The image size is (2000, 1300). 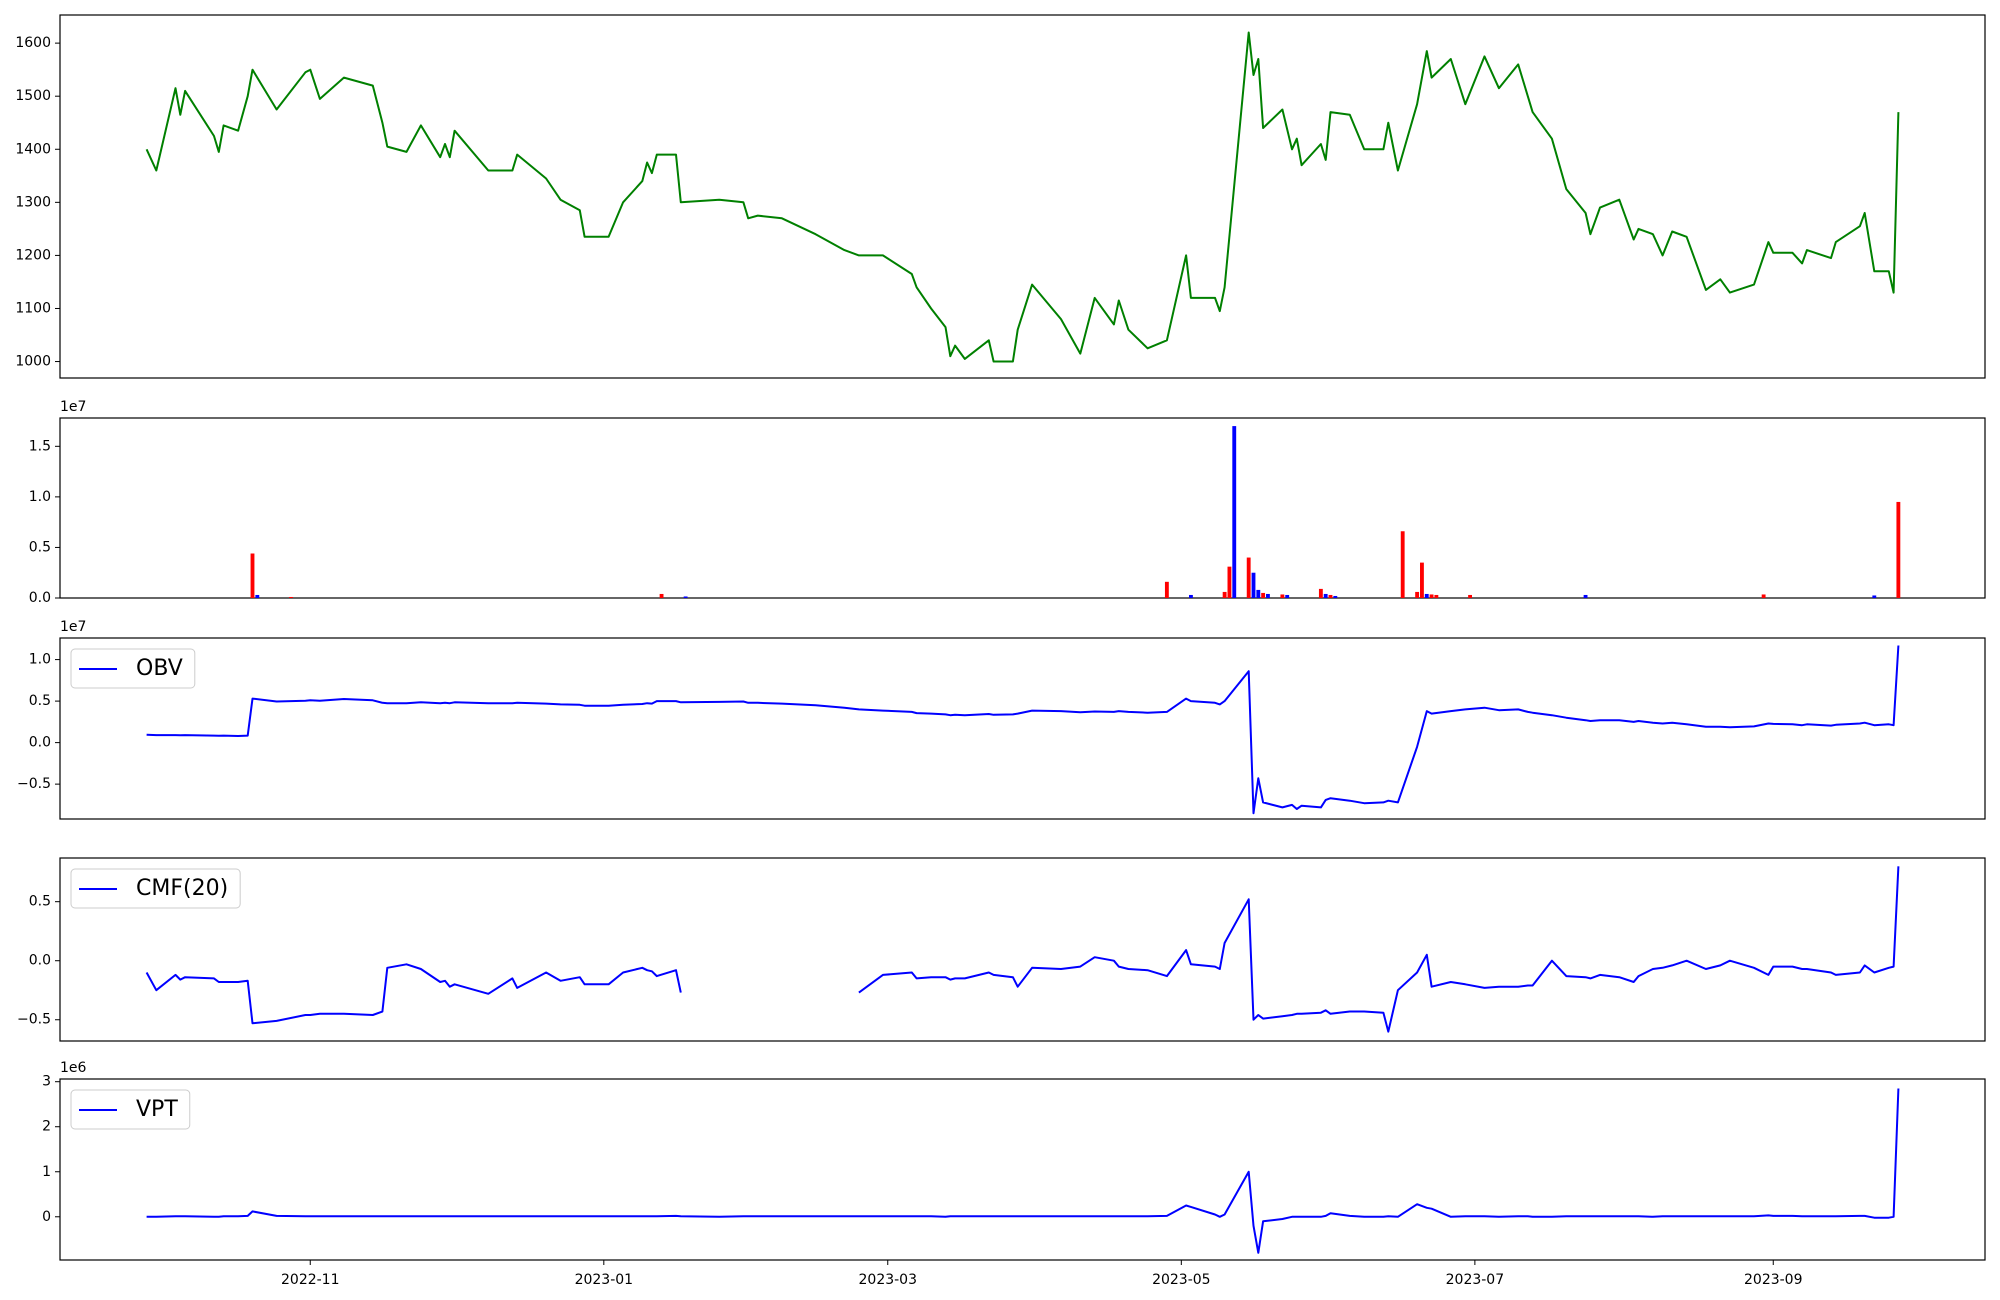 I want to click on x-tick-label: 2023-09, so click(x=1773, y=1280).